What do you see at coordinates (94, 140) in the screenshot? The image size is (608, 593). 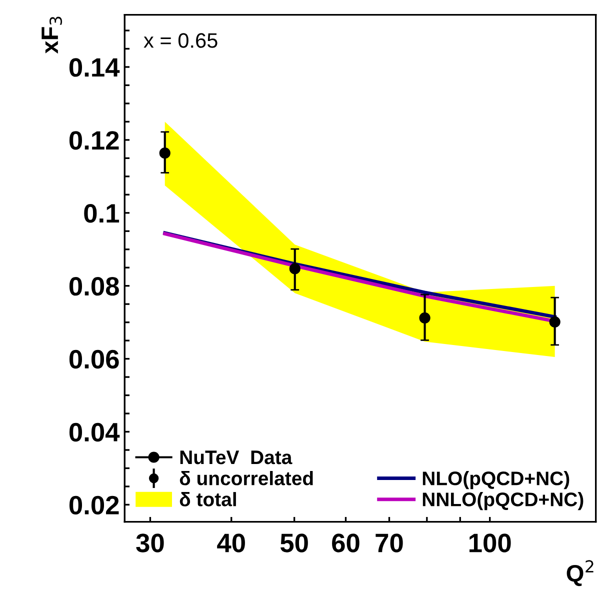 I see `y-tick-label: 0.12` at bounding box center [94, 140].